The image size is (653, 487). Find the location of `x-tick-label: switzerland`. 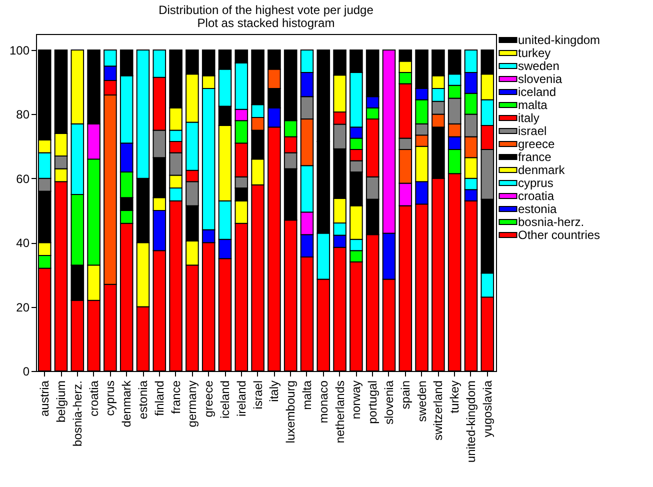

x-tick-label: switzerland is located at coordinates (438, 410).